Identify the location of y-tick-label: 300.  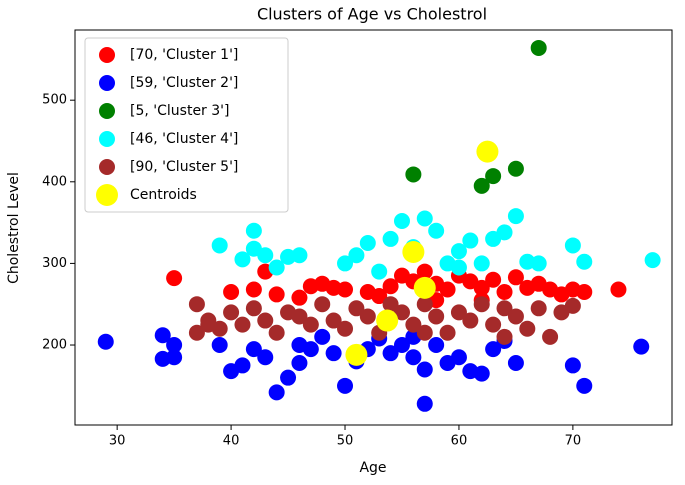
(54, 263).